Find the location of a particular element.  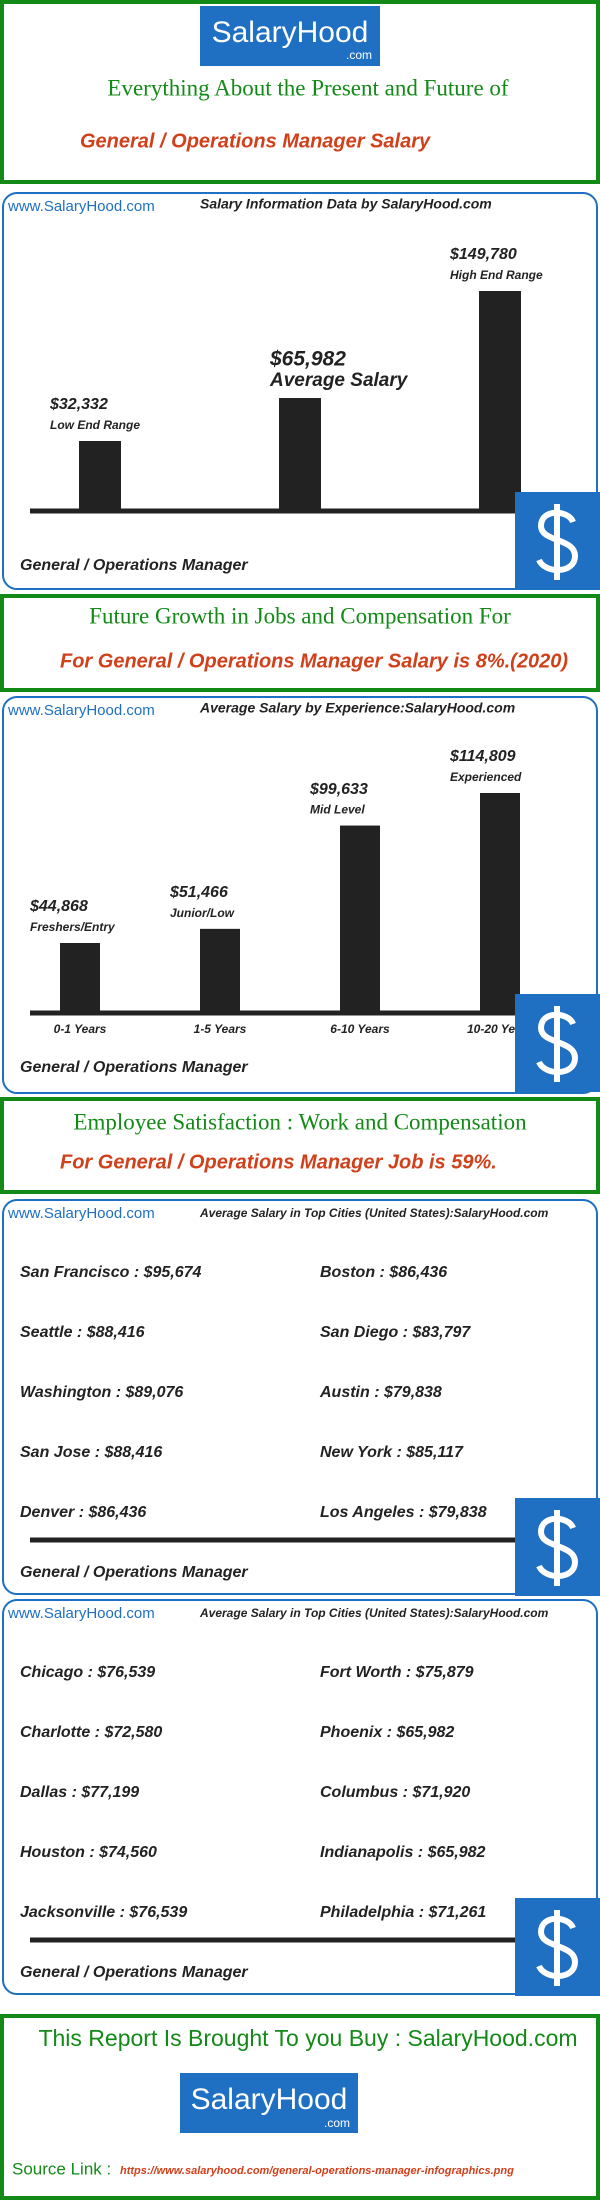

satisfaction-box is located at coordinates (300, 1145).